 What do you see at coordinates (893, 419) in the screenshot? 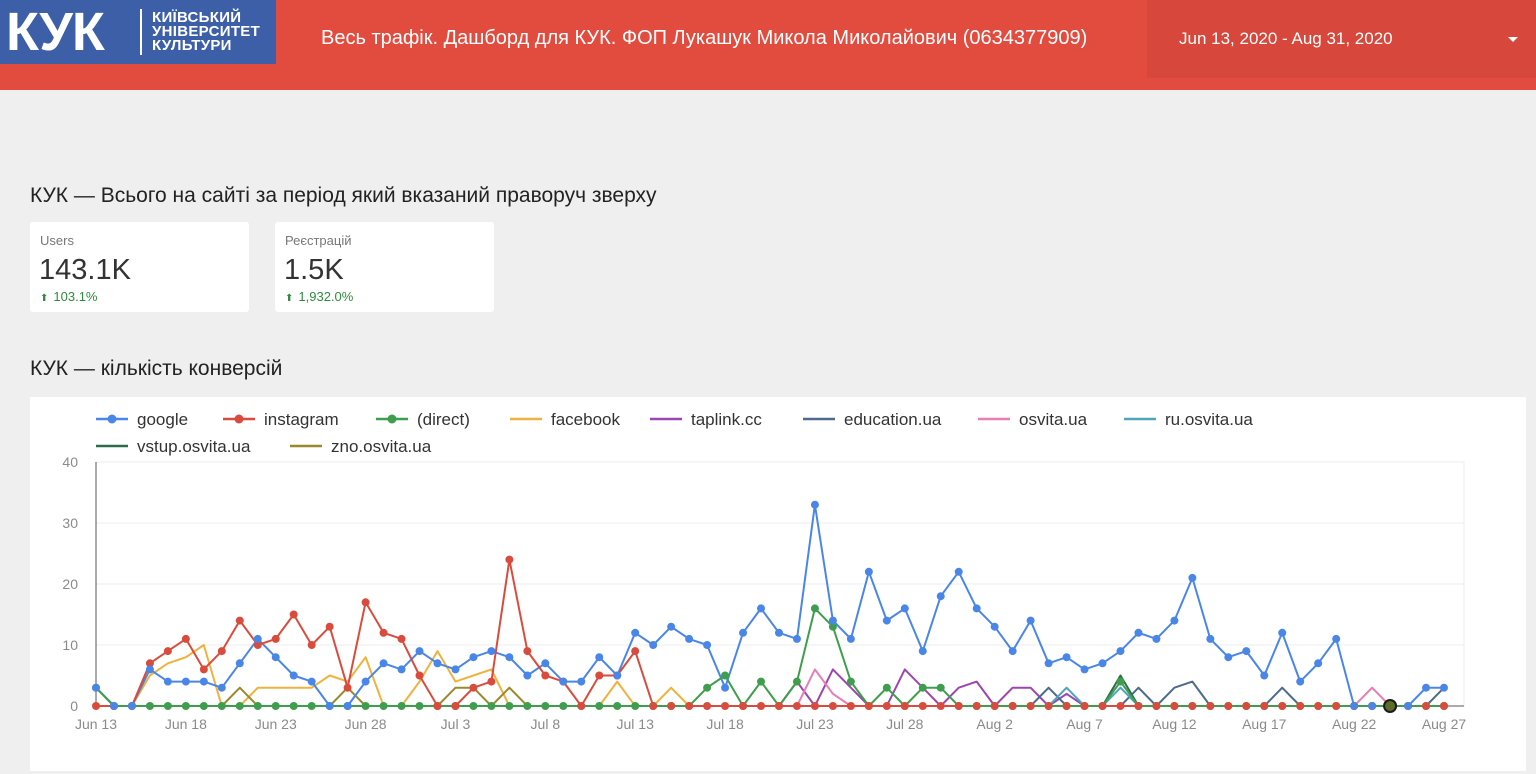
I see `legend-label: education.ua` at bounding box center [893, 419].